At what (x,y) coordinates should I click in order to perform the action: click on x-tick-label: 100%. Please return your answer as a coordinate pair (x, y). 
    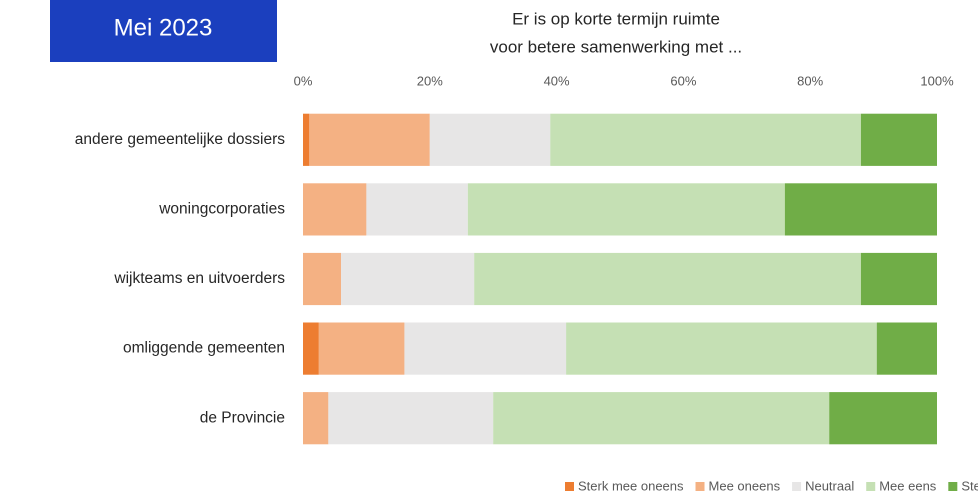
    Looking at the image, I should click on (937, 80).